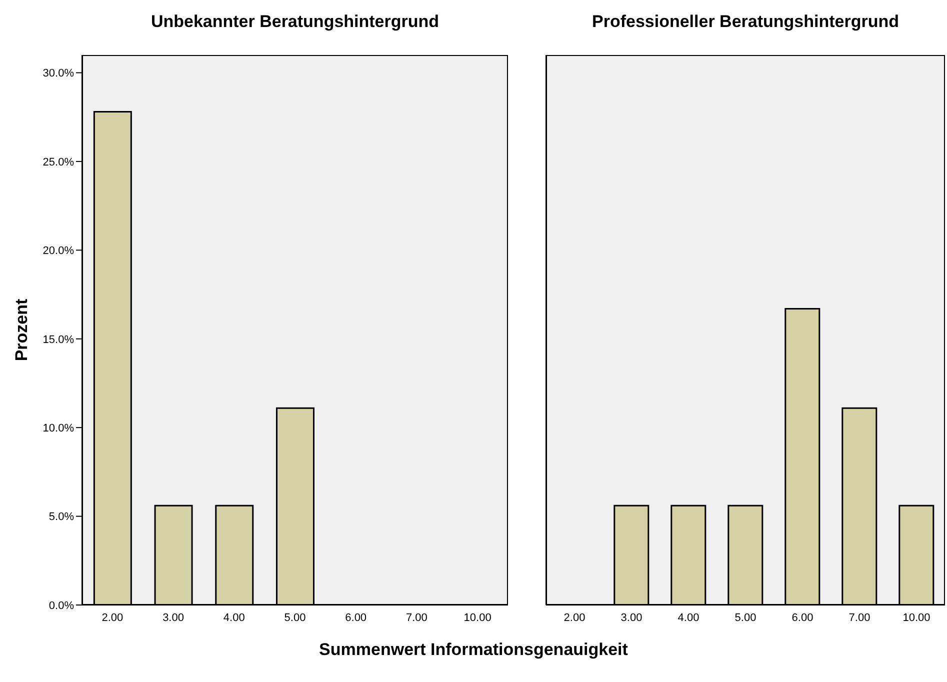 The image size is (947, 682). I want to click on chart-title: Professioneller Beratungshintergrund, so click(745, 22).